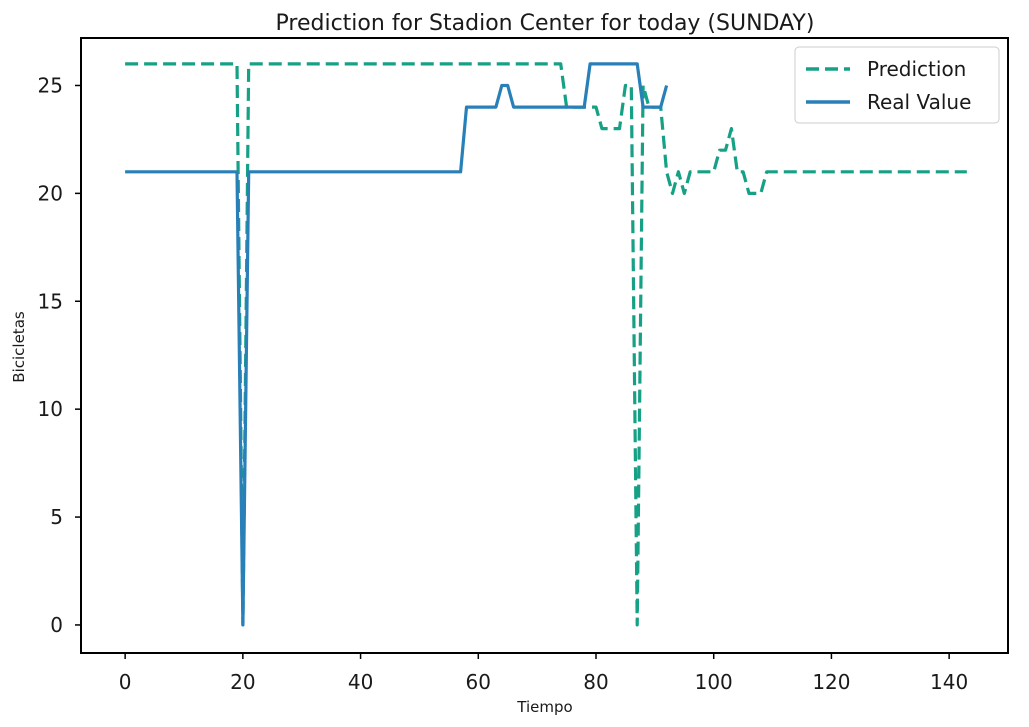  I want to click on y-tick-label: 10, so click(50, 409).